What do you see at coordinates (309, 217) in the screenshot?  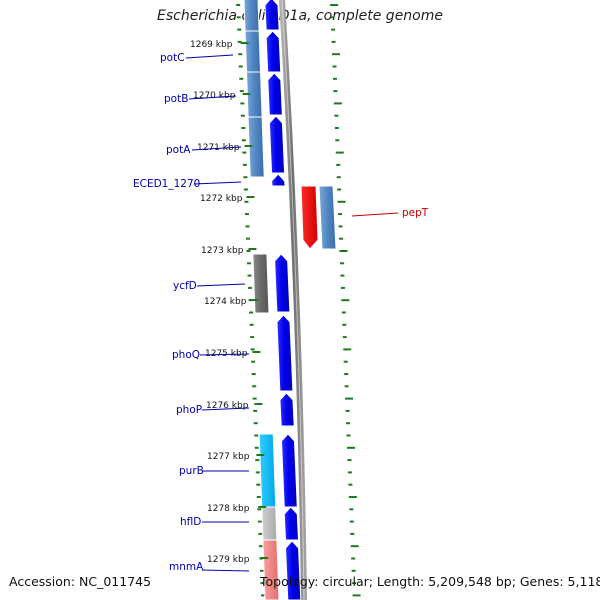 I see `pepT-gene-arrow` at bounding box center [309, 217].